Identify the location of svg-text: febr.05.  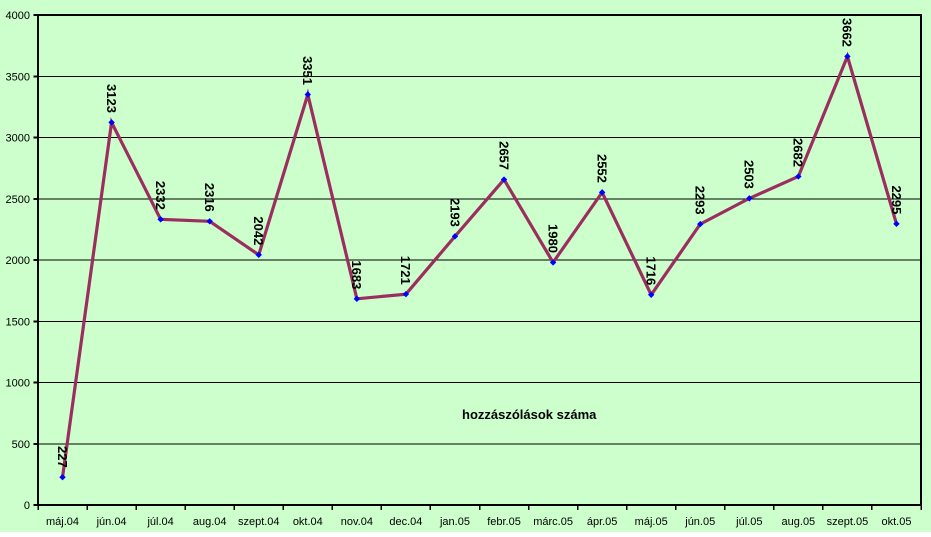
(504, 522).